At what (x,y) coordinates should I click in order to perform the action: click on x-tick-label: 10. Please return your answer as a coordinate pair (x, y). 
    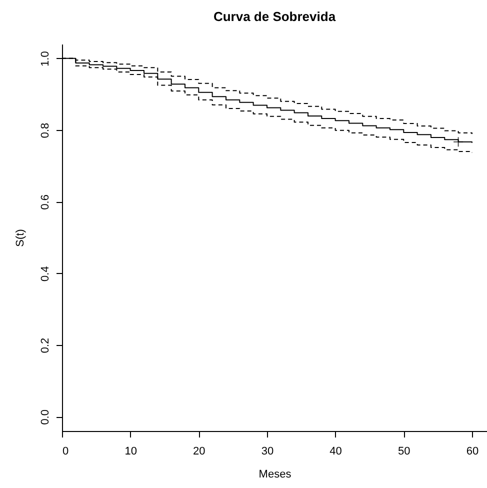
    Looking at the image, I should click on (130, 452).